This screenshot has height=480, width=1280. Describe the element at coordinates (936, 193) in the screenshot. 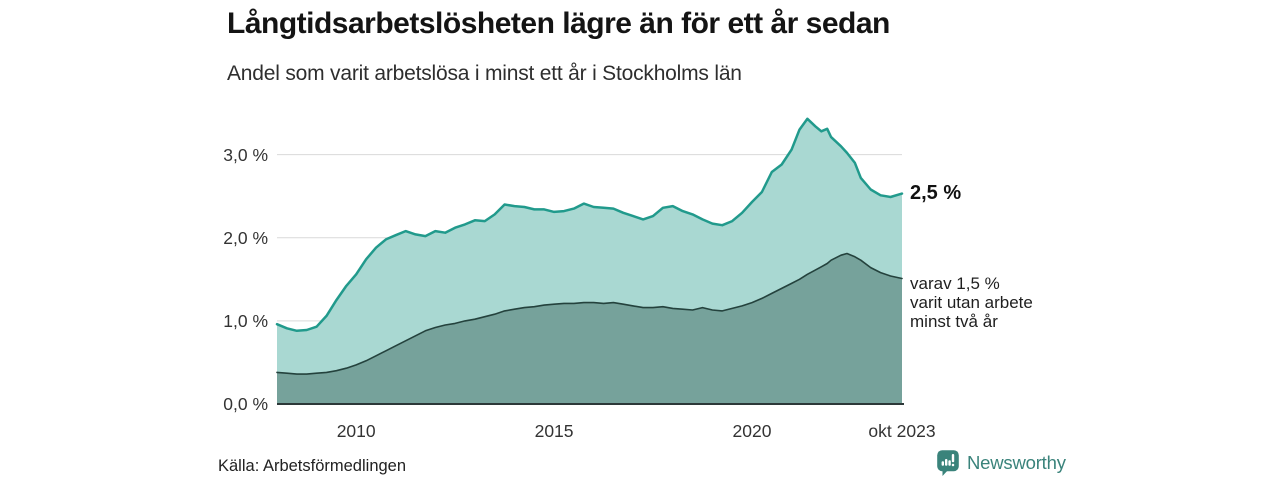

I see `annotation-latest-total: 2,5 %` at that location.